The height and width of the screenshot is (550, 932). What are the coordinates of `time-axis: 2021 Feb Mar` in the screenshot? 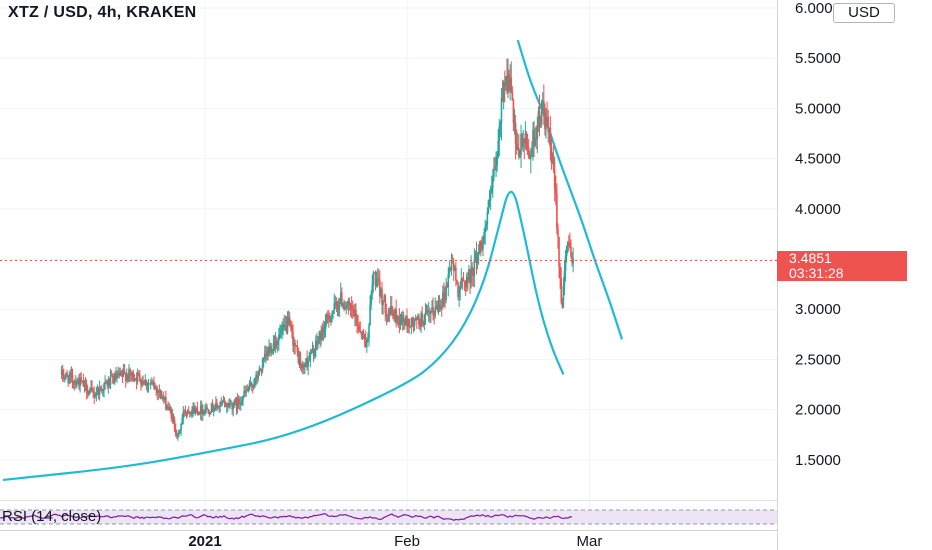 It's located at (388, 540).